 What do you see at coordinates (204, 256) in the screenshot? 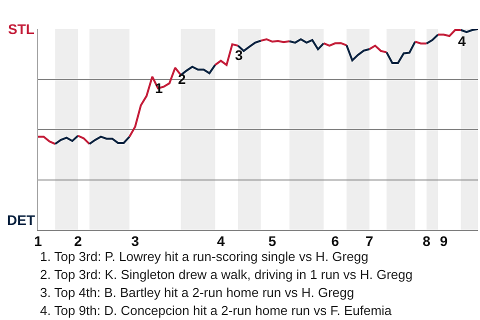
I see `text: 1. Top 3rd: P. Lowrey hit a run-scoring single vs H. Gregg` at bounding box center [204, 256].